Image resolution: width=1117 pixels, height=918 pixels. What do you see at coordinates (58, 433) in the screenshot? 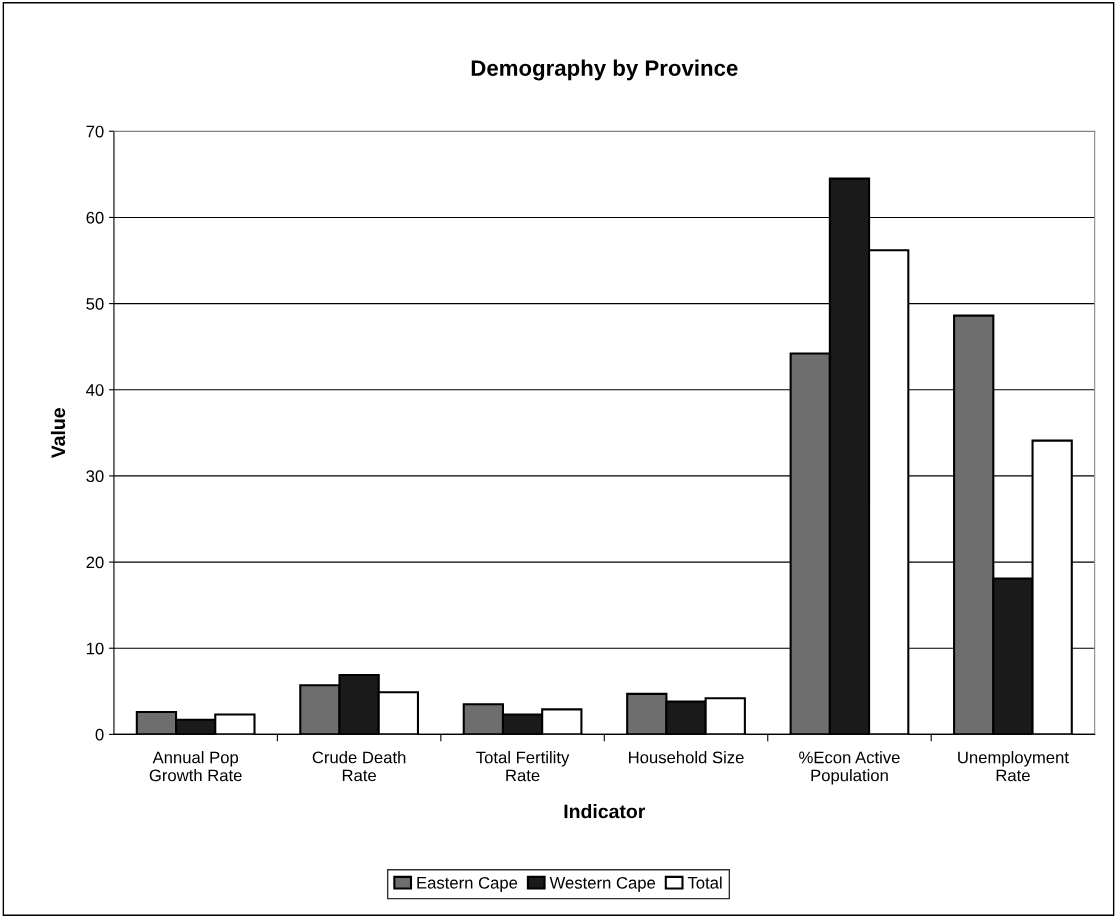
I see `y-axis-title: Value` at bounding box center [58, 433].